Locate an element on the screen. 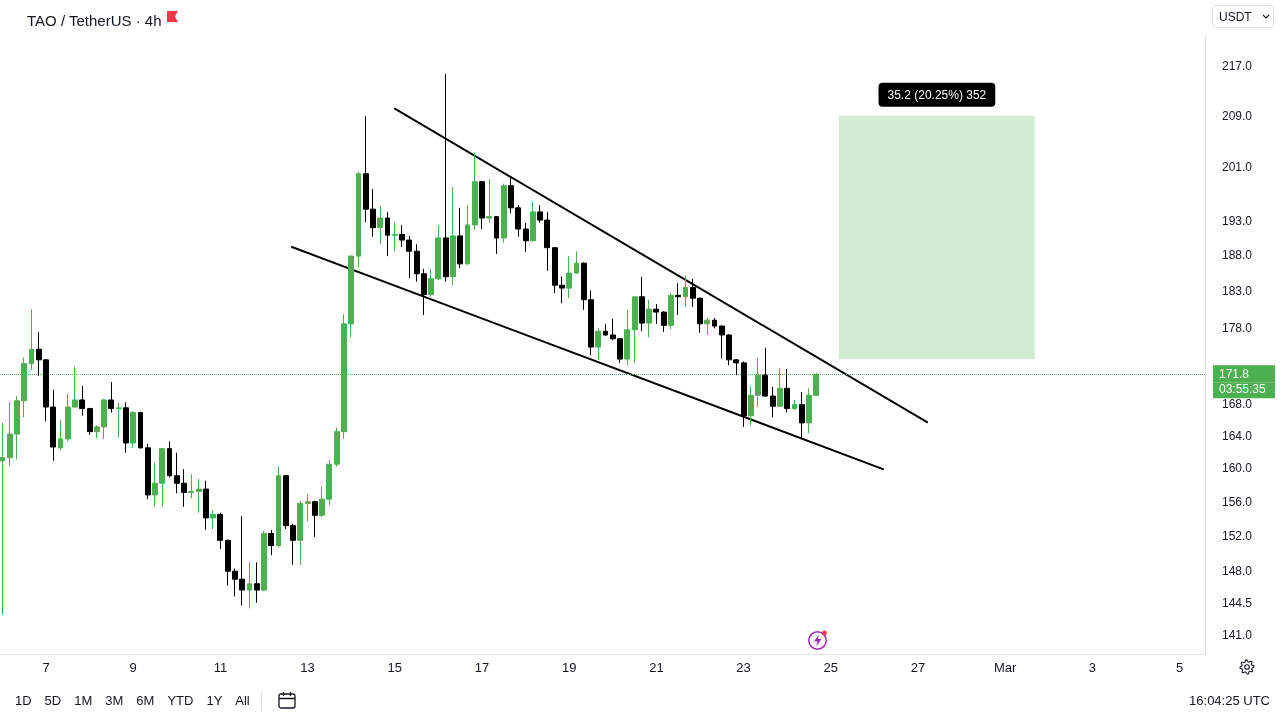 The width and height of the screenshot is (1280, 720). y-tick-label: 193.0 is located at coordinates (1237, 220).